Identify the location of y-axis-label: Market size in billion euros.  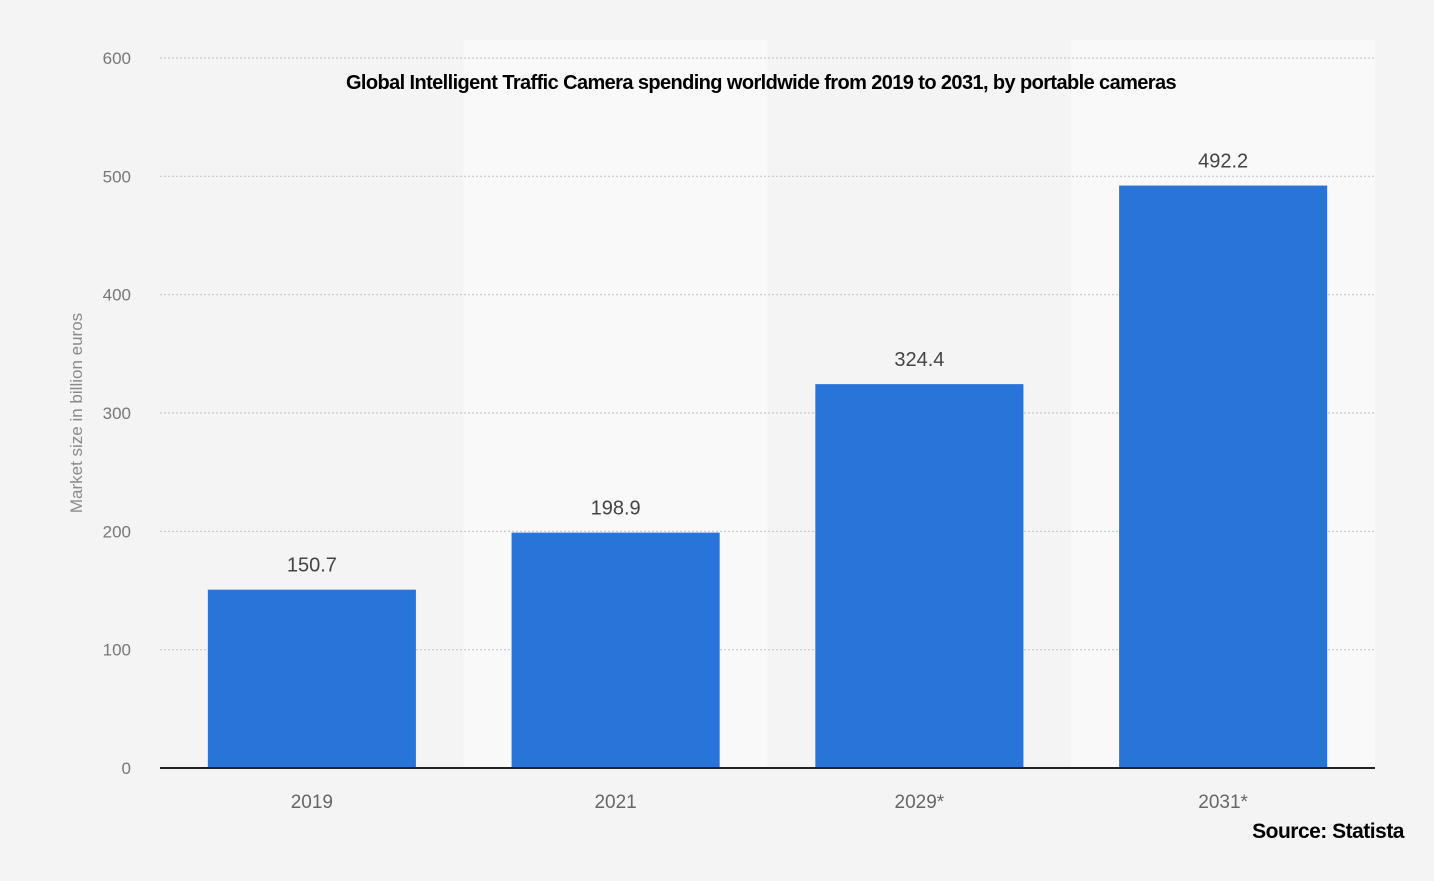
(76, 413).